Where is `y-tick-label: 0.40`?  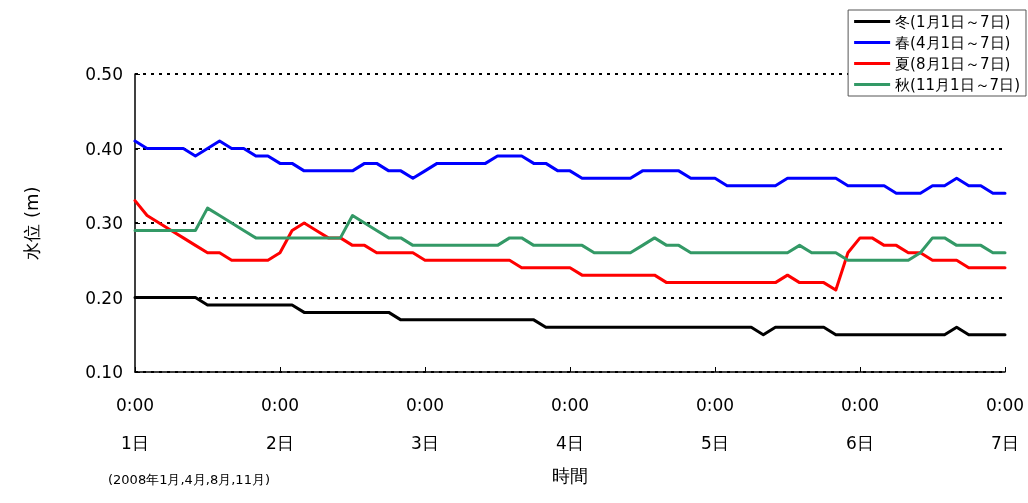
y-tick-label: 0.40 is located at coordinates (104, 148).